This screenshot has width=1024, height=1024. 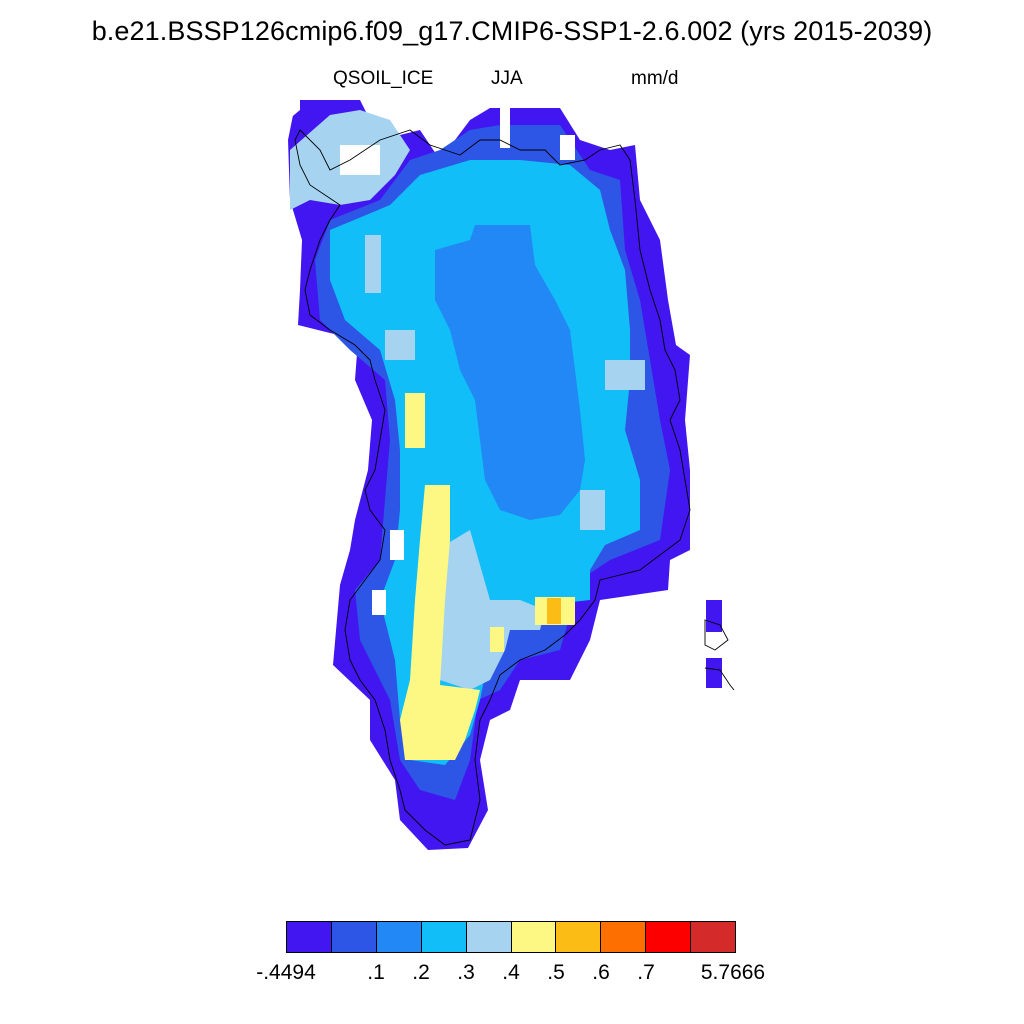 What do you see at coordinates (554, 611) in the screenshot?
I see `map-orange-cell` at bounding box center [554, 611].